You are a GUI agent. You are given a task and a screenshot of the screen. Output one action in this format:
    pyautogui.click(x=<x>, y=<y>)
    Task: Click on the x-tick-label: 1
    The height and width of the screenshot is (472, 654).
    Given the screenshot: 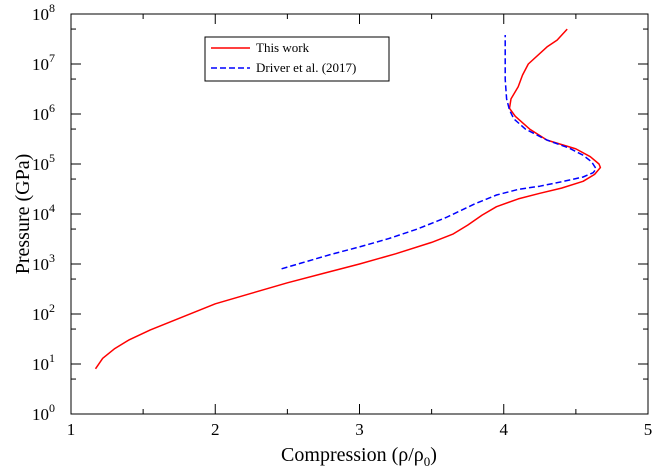 What is the action you would take?
    pyautogui.click(x=71, y=429)
    